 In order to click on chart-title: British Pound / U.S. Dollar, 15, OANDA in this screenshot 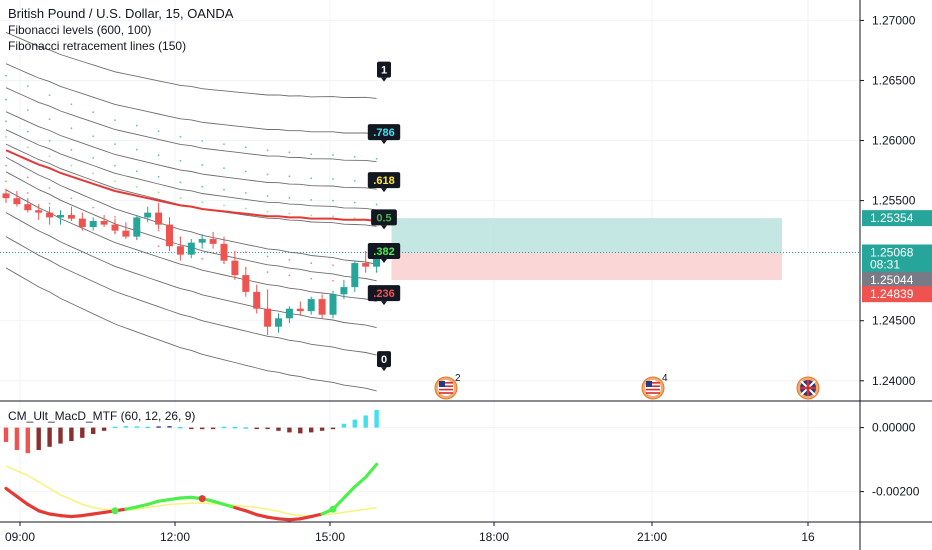, I will do `click(121, 13)`.